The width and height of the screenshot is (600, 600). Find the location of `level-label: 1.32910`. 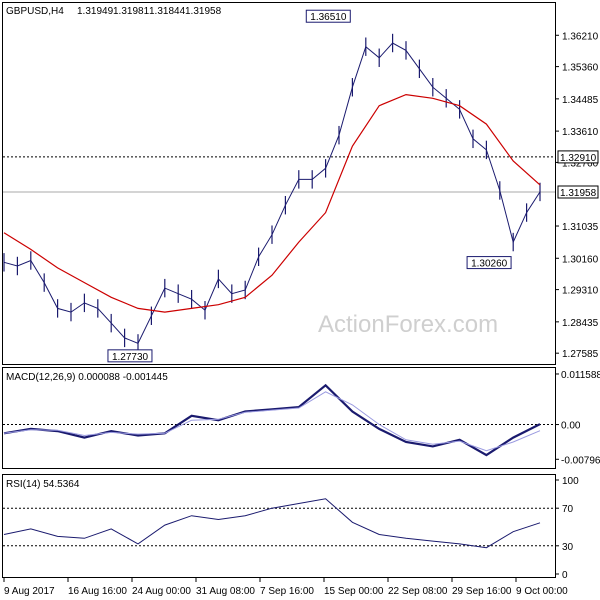

level-label: 1.32910 is located at coordinates (578, 158).